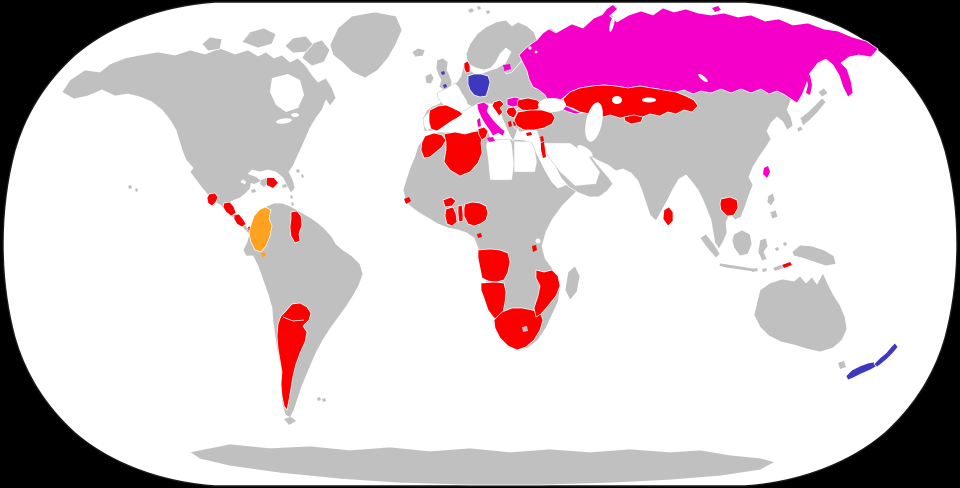 This screenshot has width=960, height=488. I want to click on sea-black, so click(552, 105).